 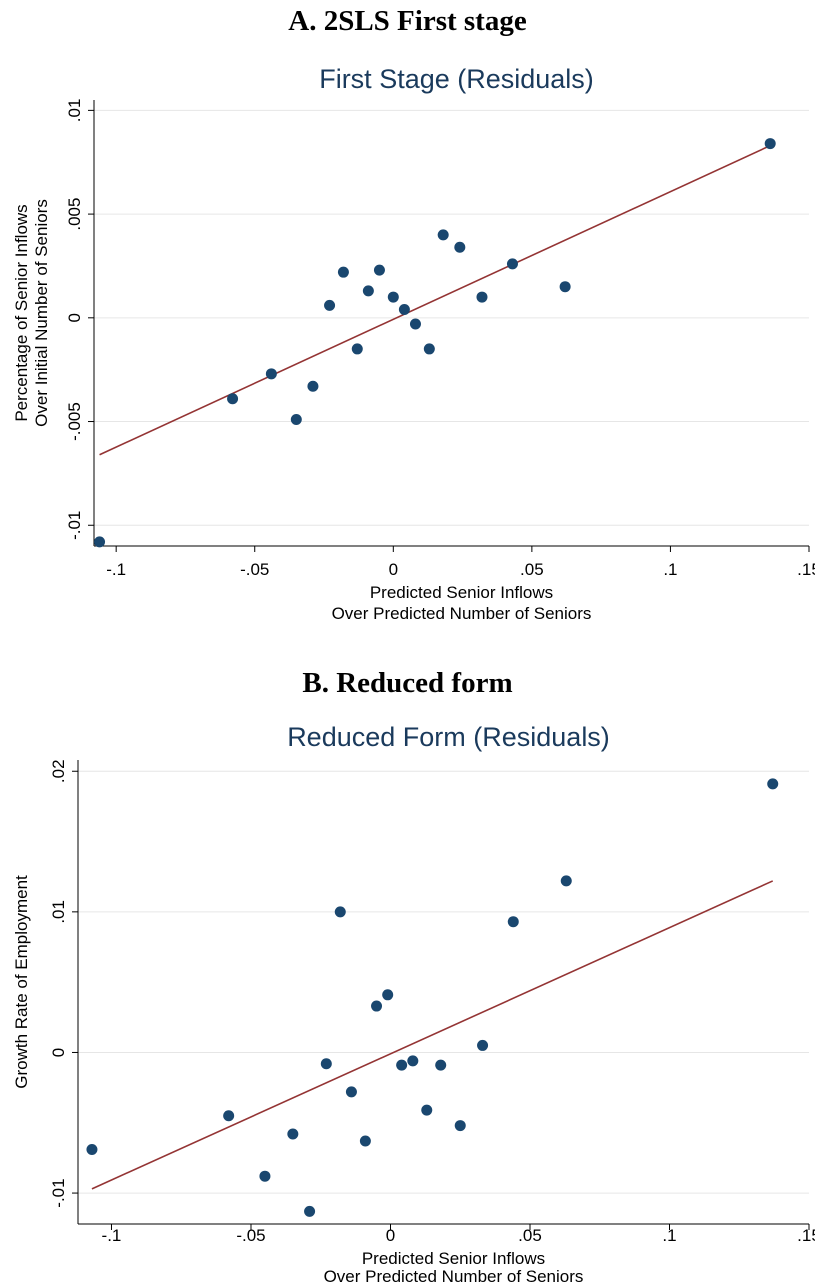 What do you see at coordinates (393, 569) in the screenshot?
I see `chart-a-x-tick-label: 0` at bounding box center [393, 569].